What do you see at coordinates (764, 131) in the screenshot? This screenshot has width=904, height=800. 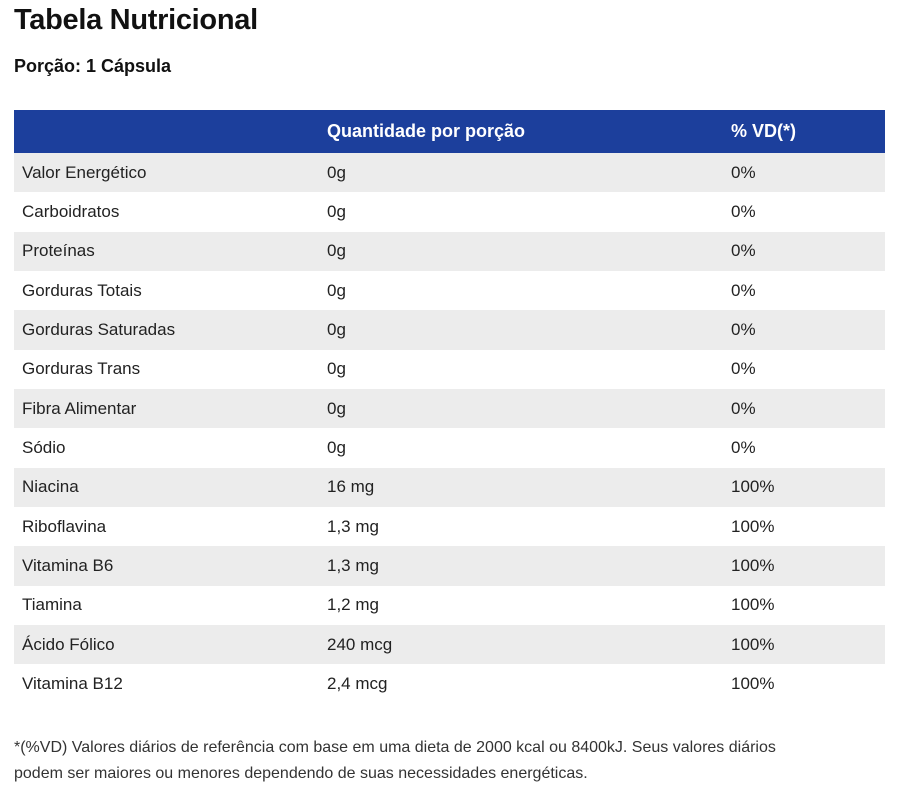 I see `header-vd: % VD(*)` at bounding box center [764, 131].